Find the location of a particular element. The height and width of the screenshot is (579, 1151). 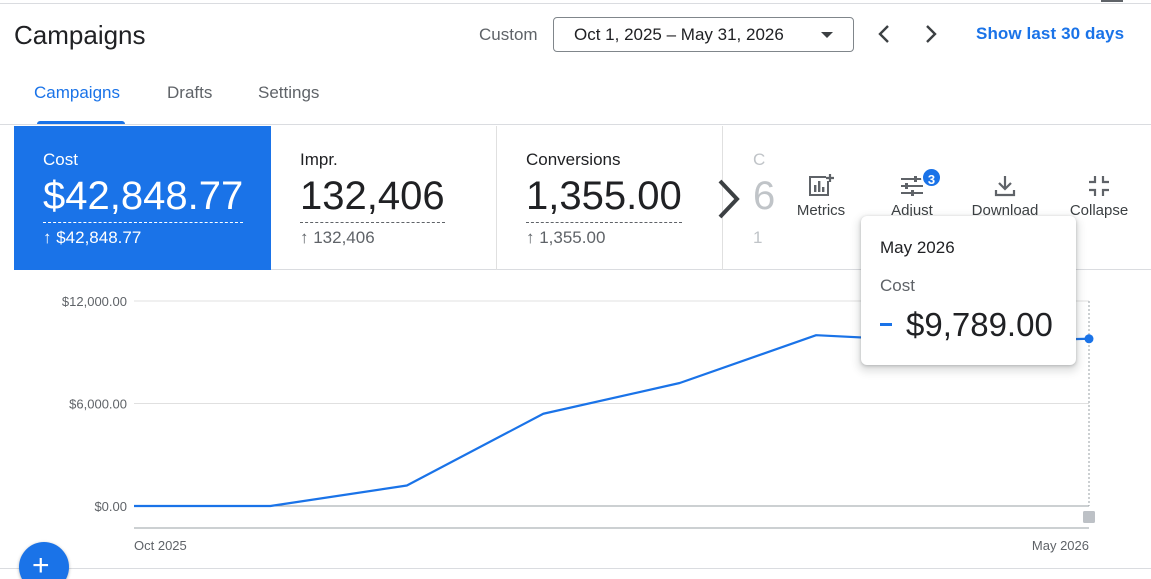

download-icon is located at coordinates (1005, 186).